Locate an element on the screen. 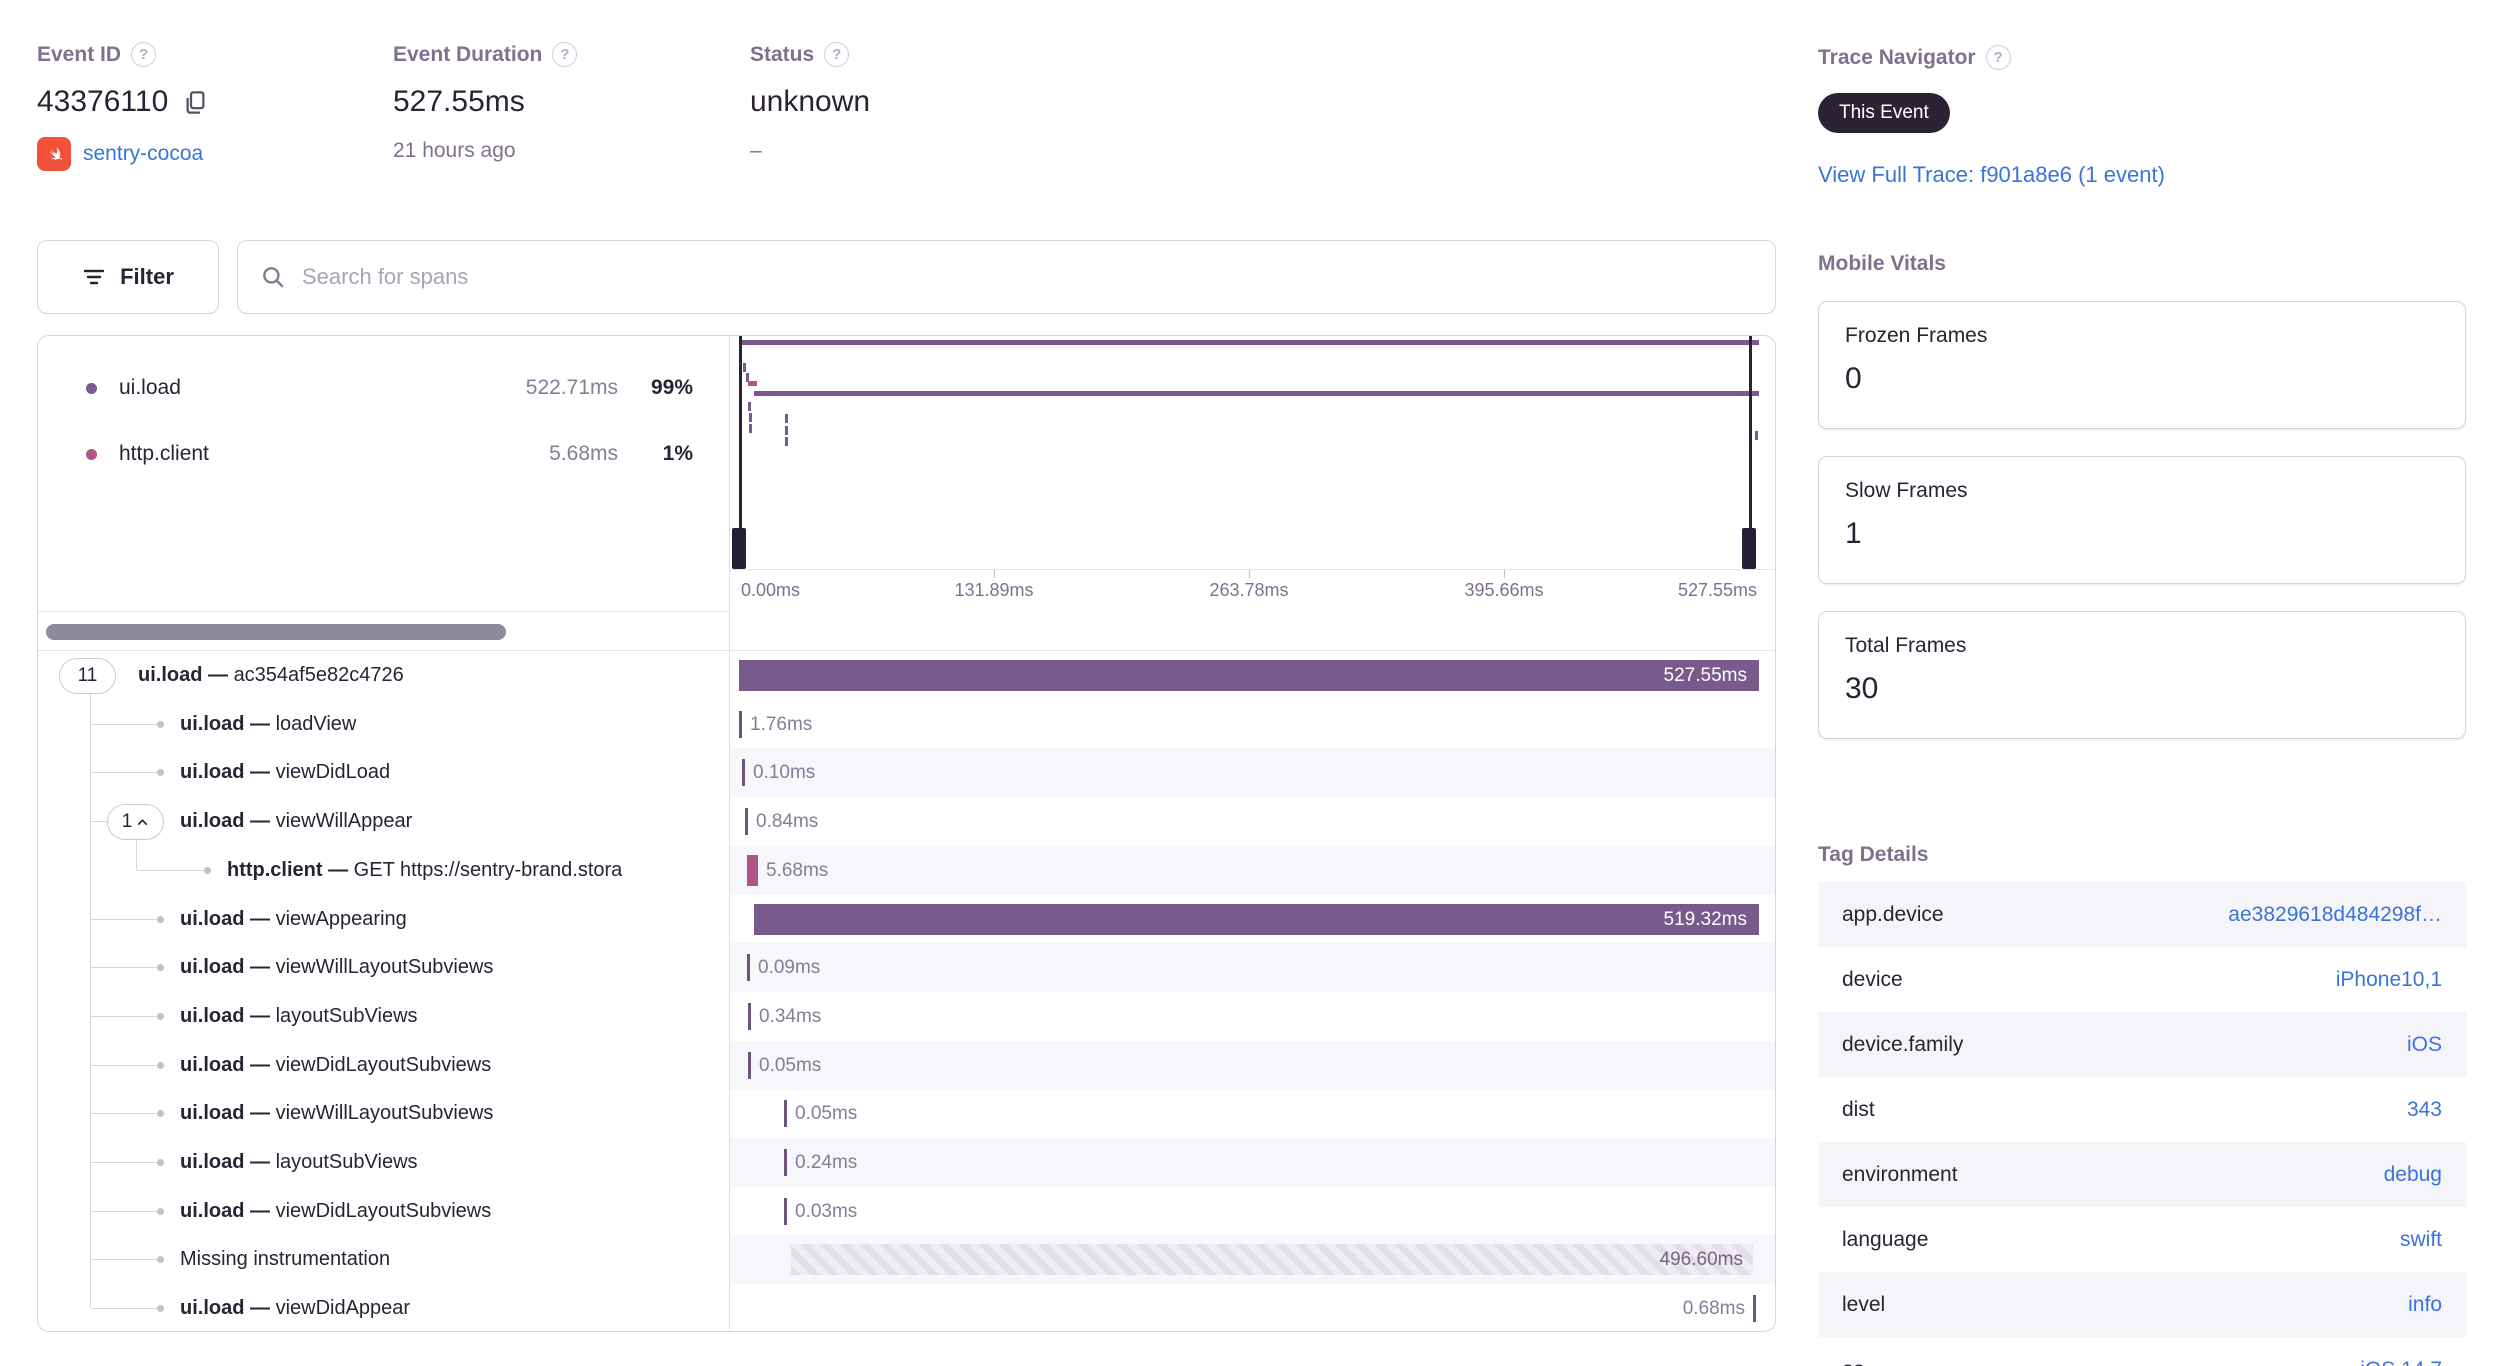 This screenshot has height=1366, width=2494. span-children-chip: 11 is located at coordinates (87, 676).